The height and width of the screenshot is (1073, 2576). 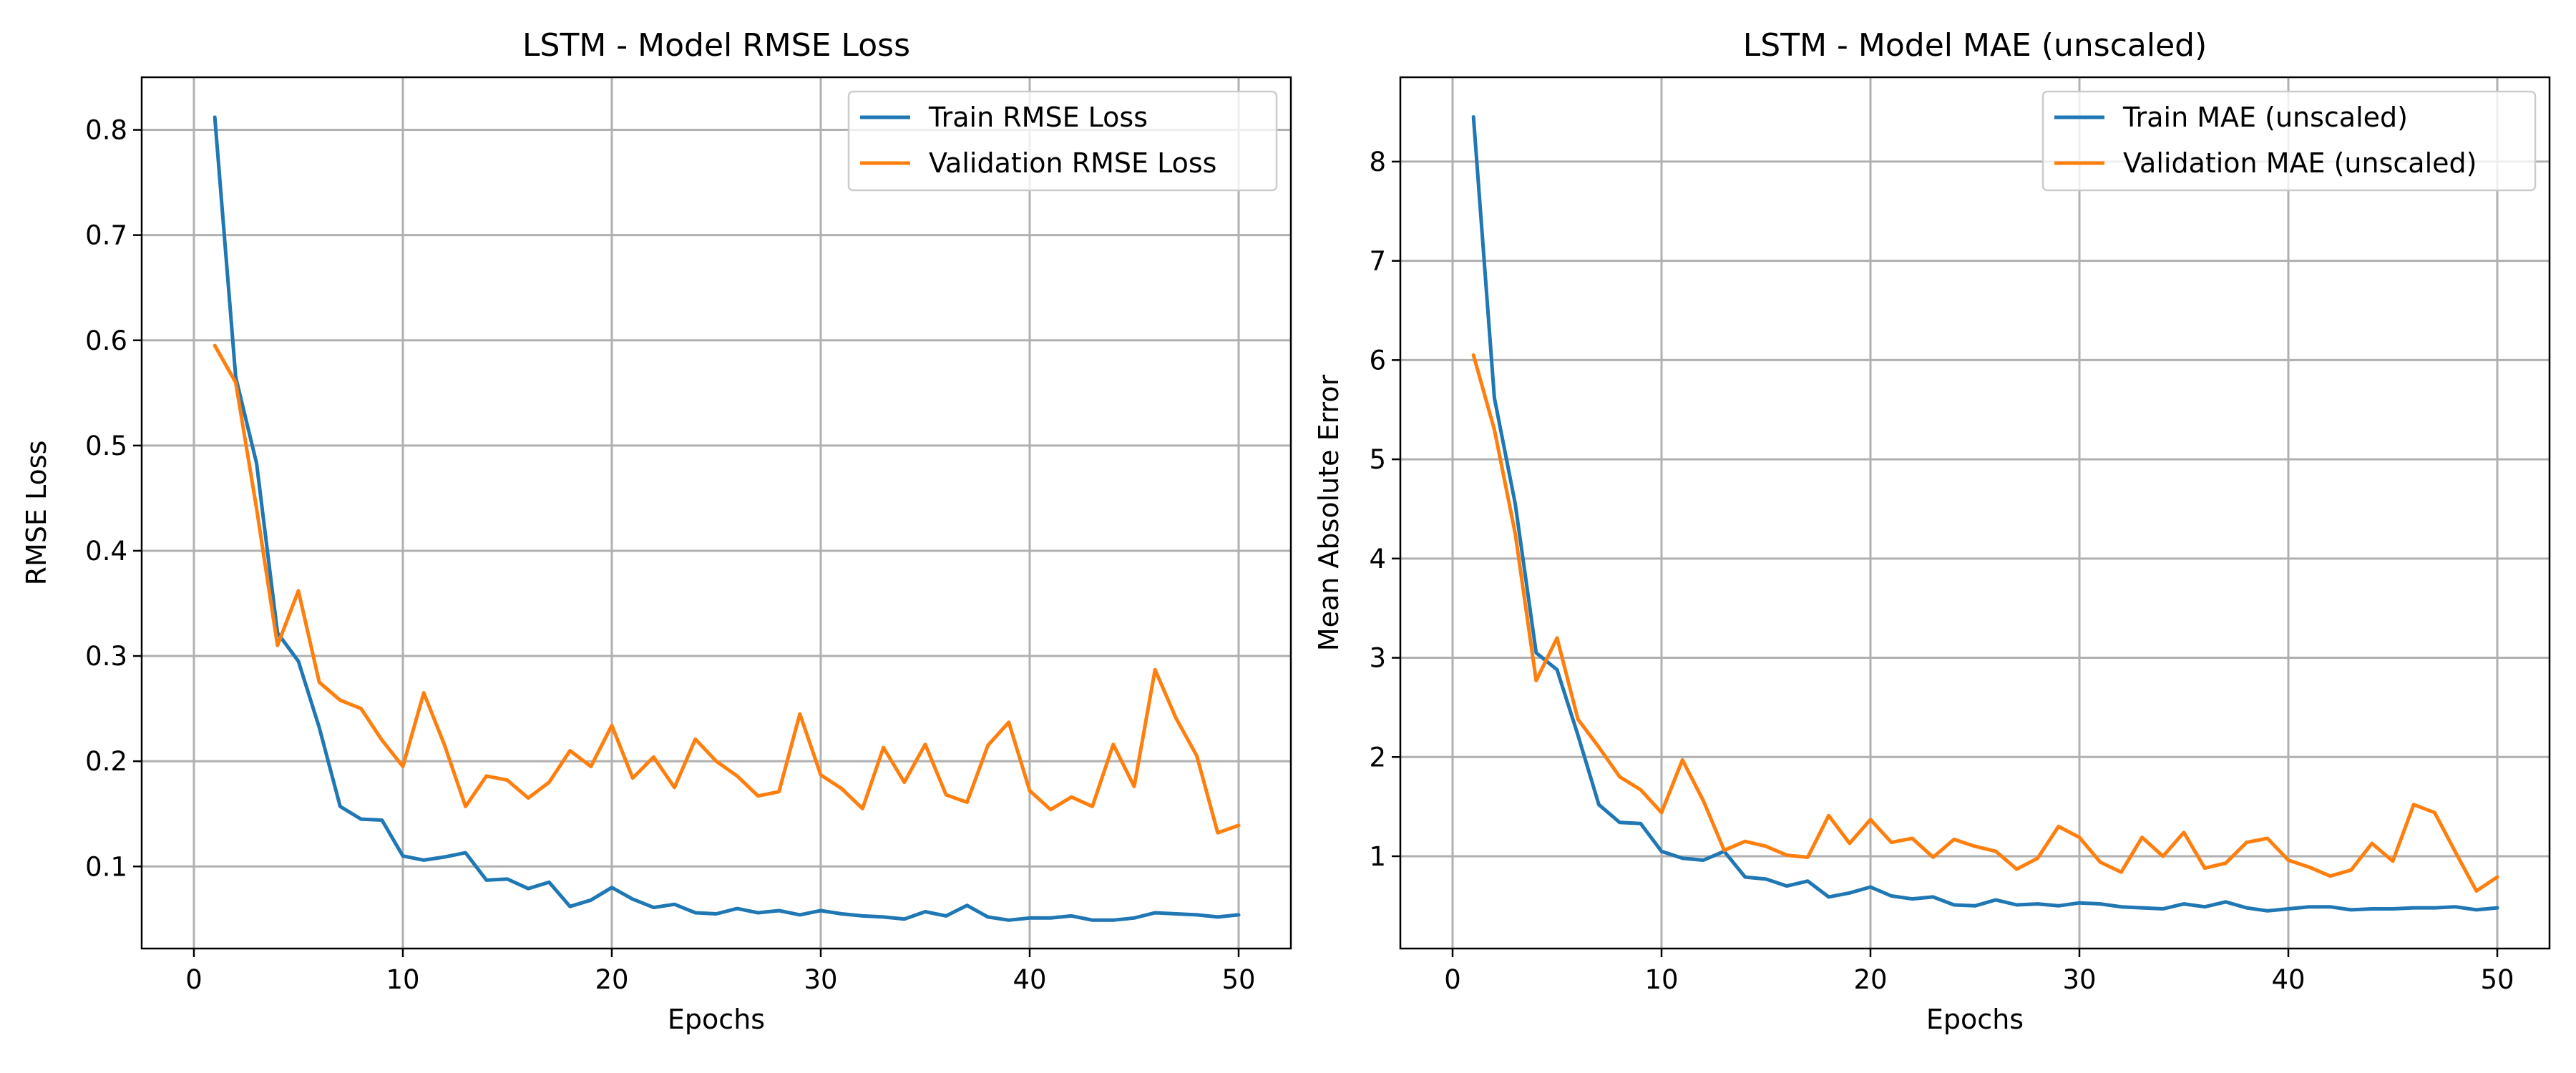 What do you see at coordinates (106, 656) in the screenshot?
I see `y-tick-label: 0.3` at bounding box center [106, 656].